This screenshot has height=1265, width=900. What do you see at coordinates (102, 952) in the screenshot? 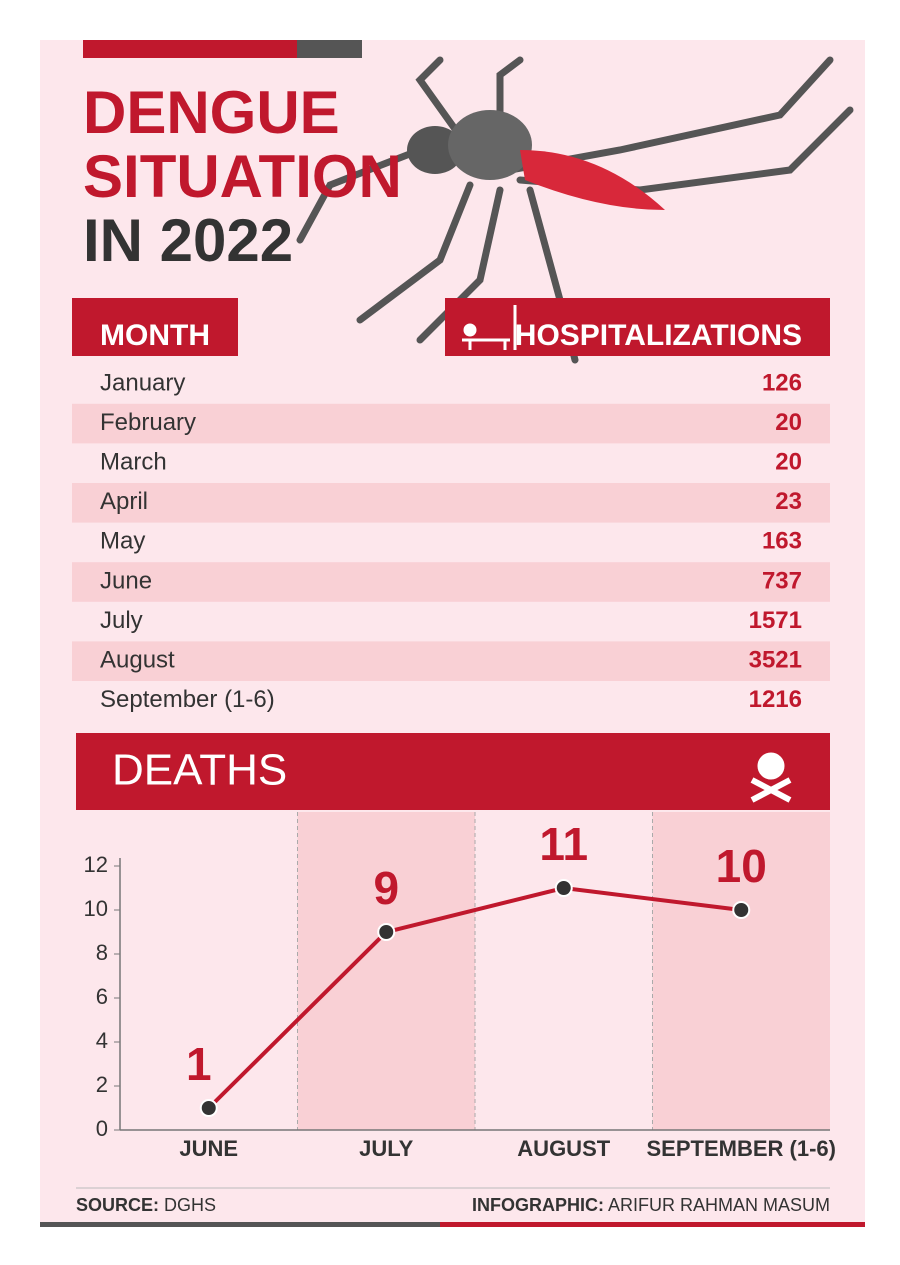
I see `y-tick-label: 8` at bounding box center [102, 952].